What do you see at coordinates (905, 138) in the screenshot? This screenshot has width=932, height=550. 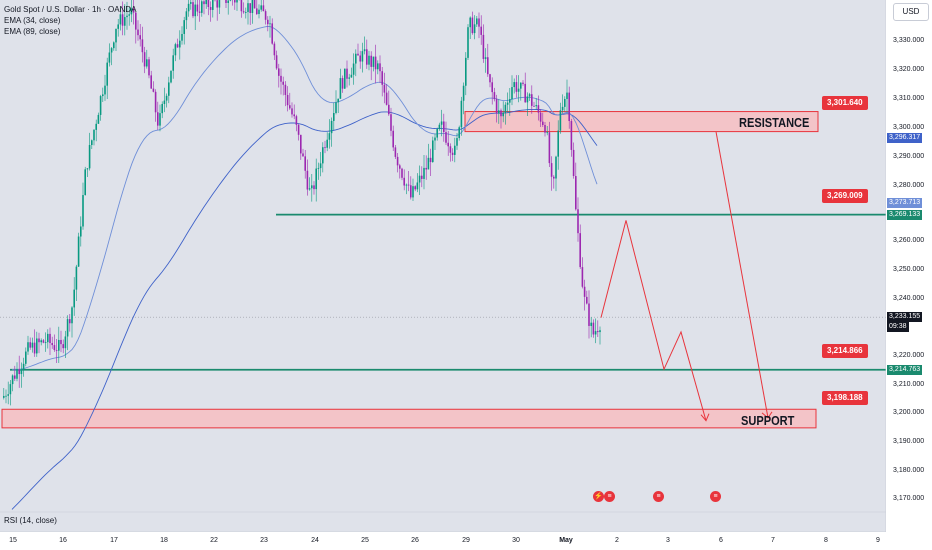 I see `ema89-price-tag: 3,296.317` at bounding box center [905, 138].